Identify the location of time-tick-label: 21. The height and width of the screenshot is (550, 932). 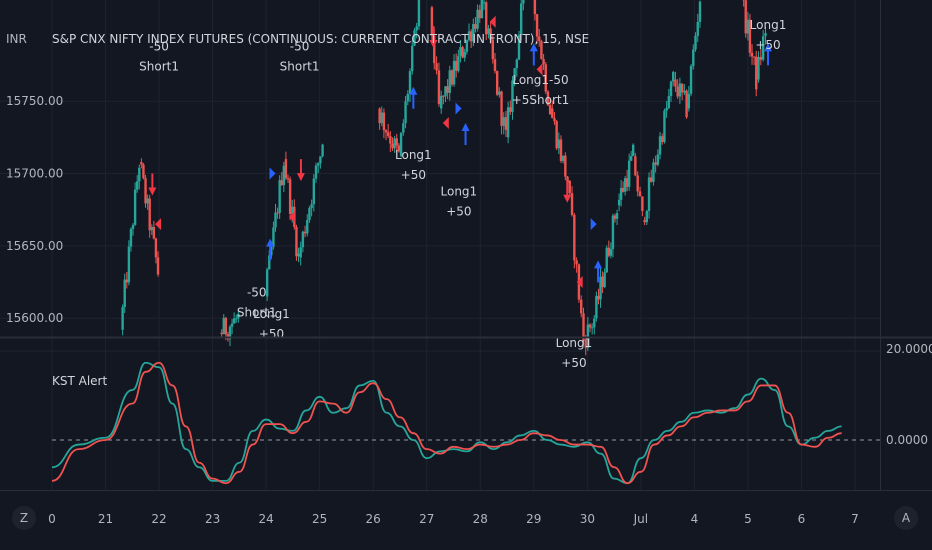
(105, 519).